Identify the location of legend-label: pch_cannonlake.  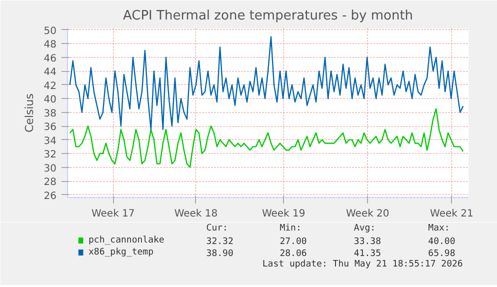
(126, 241).